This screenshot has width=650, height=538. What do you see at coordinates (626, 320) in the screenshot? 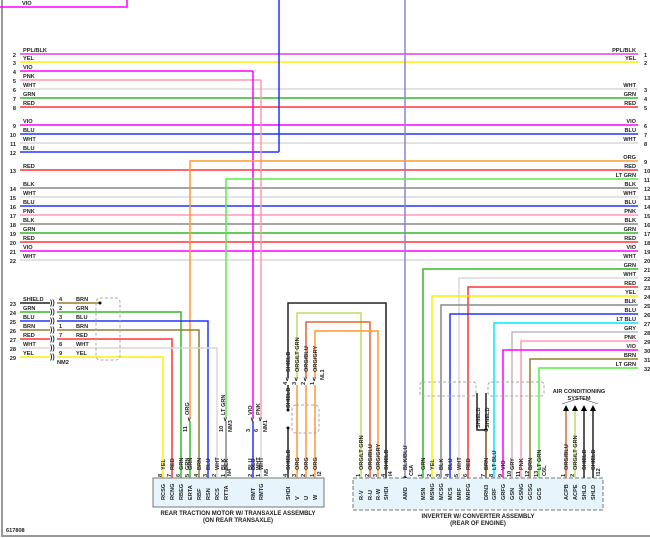
I see `wire-label: LT BLU` at bounding box center [626, 320].